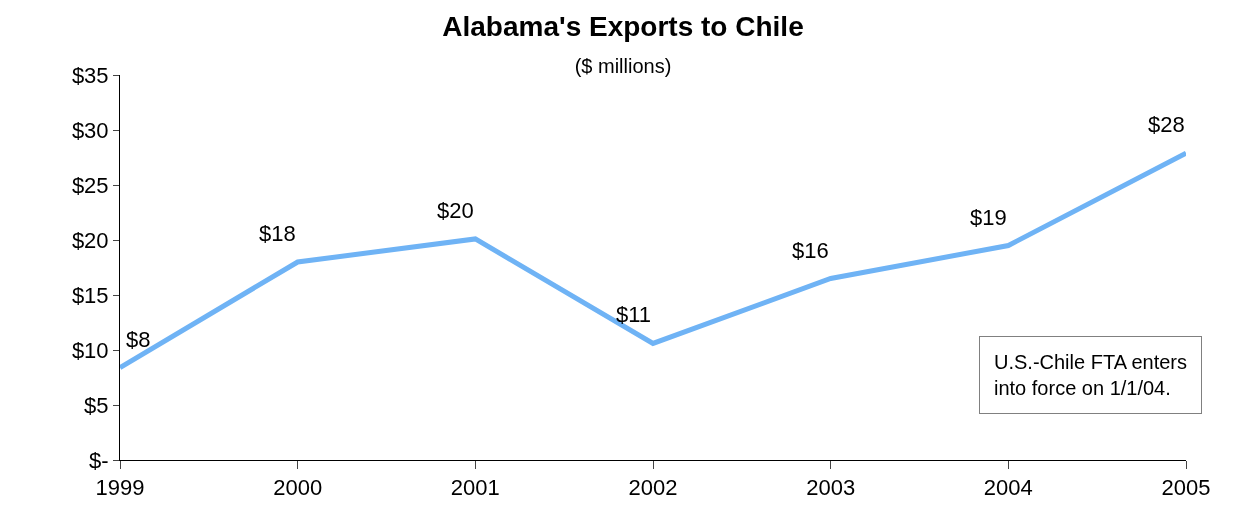 The height and width of the screenshot is (512, 1246). I want to click on x-tick-label: 2003, so click(831, 488).